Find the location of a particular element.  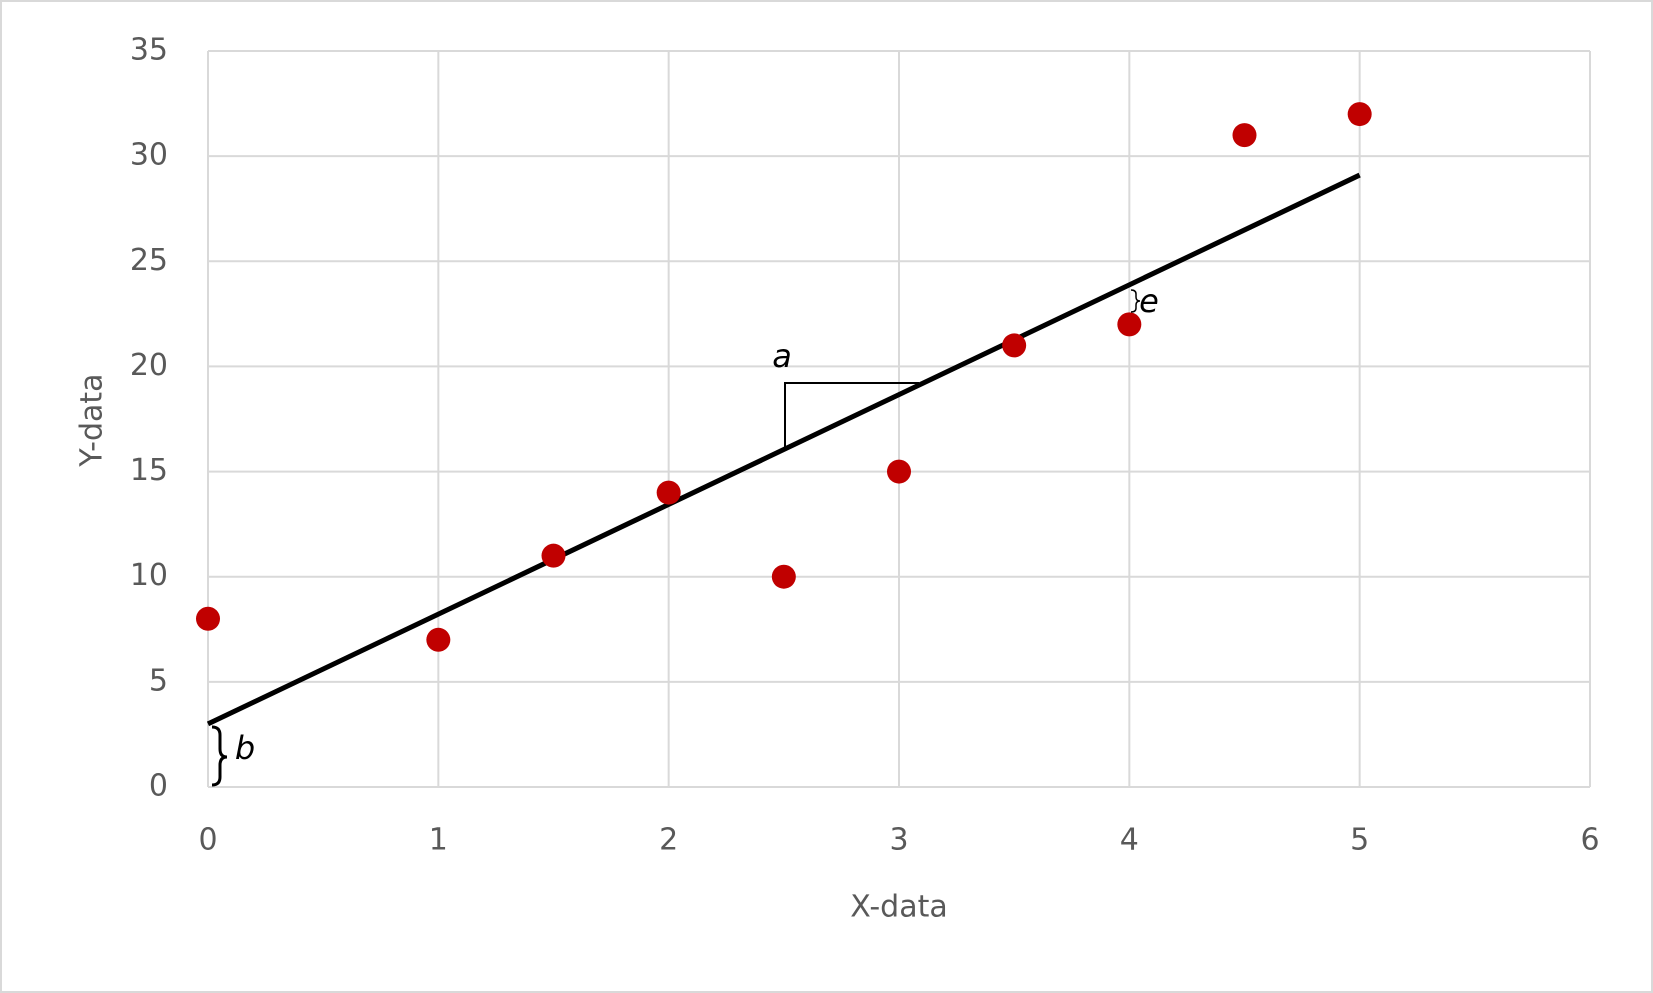

x-tick-label: 1 is located at coordinates (438, 840).